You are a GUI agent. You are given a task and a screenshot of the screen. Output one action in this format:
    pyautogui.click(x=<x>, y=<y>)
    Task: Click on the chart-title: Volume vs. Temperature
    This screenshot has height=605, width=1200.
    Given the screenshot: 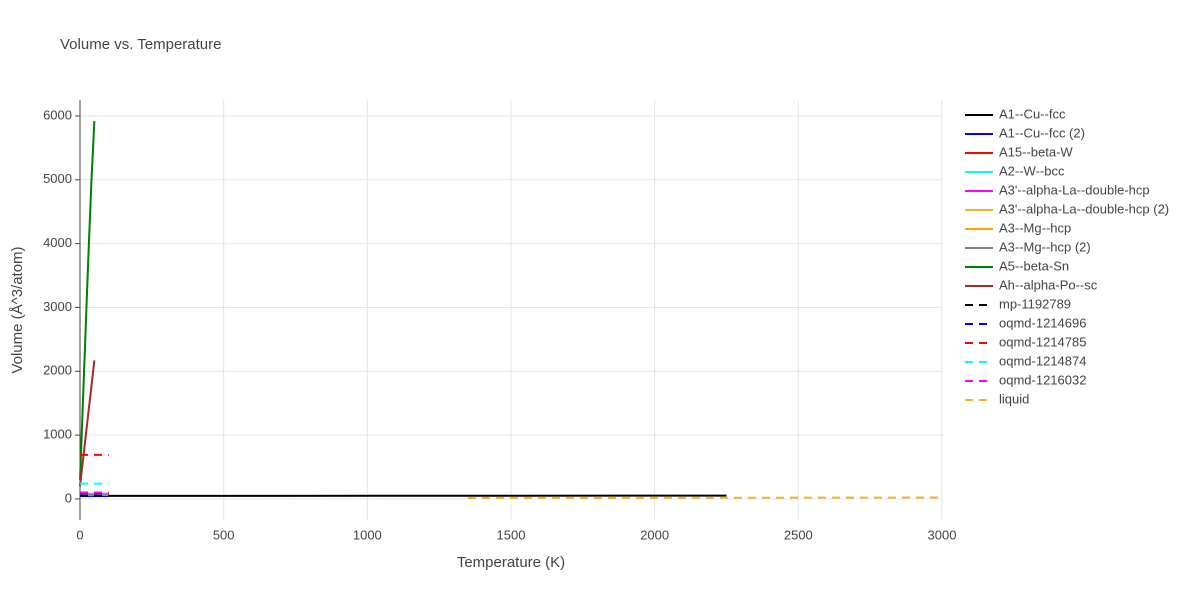 What is the action you would take?
    pyautogui.click(x=140, y=44)
    